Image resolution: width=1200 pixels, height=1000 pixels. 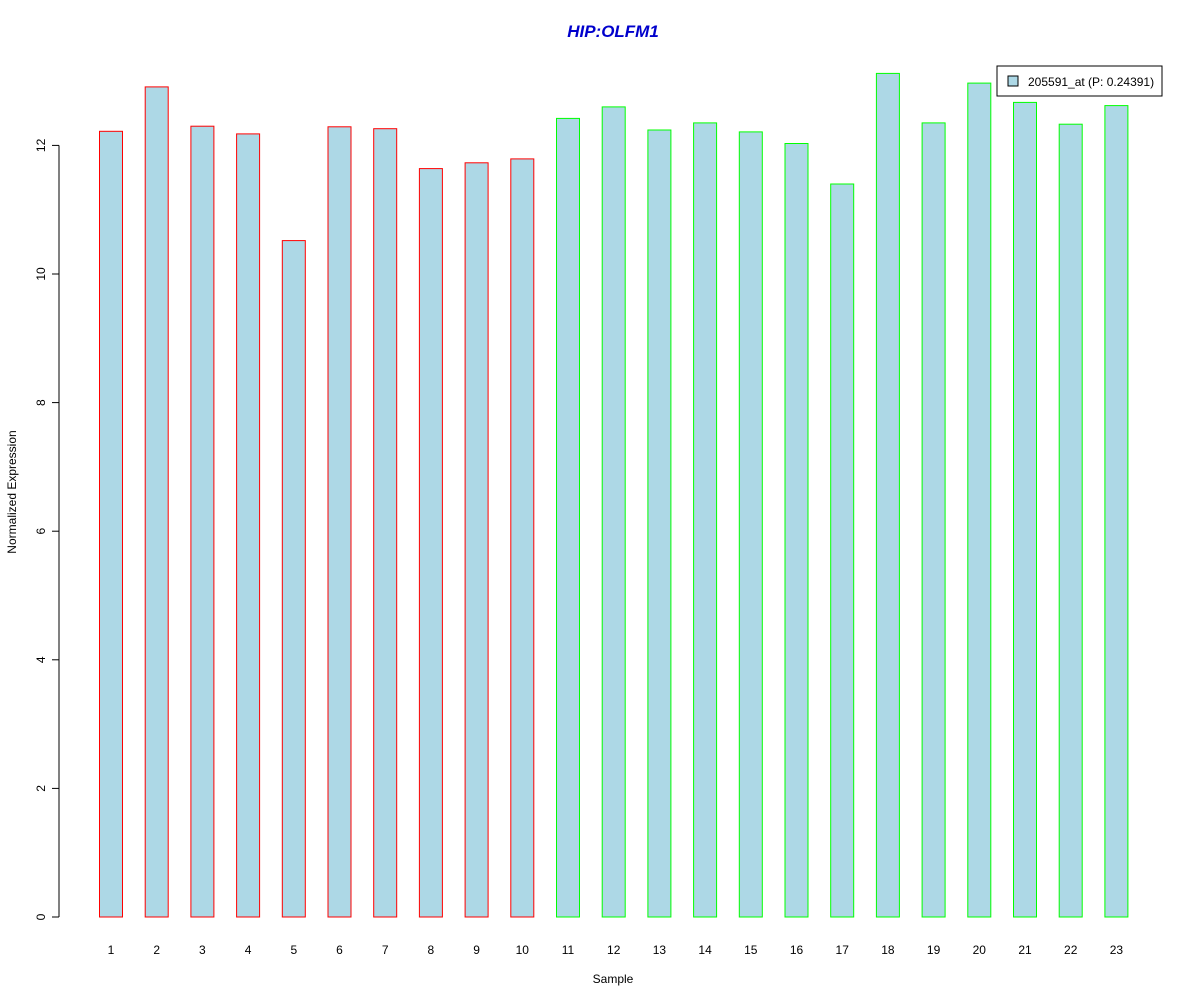 What do you see at coordinates (41, 916) in the screenshot?
I see `y-tick-label: 0` at bounding box center [41, 916].